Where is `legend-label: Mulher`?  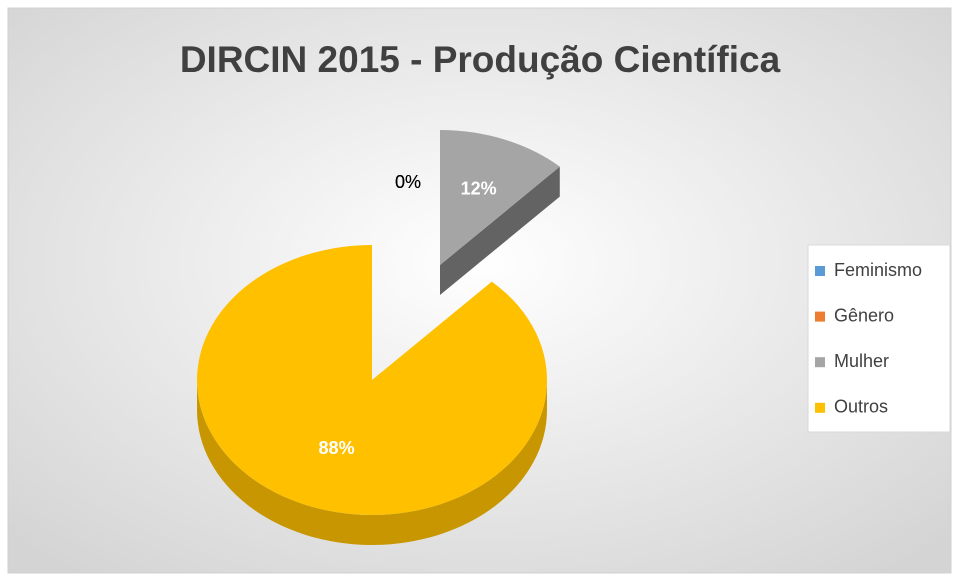
legend-label: Mulher is located at coordinates (861, 361).